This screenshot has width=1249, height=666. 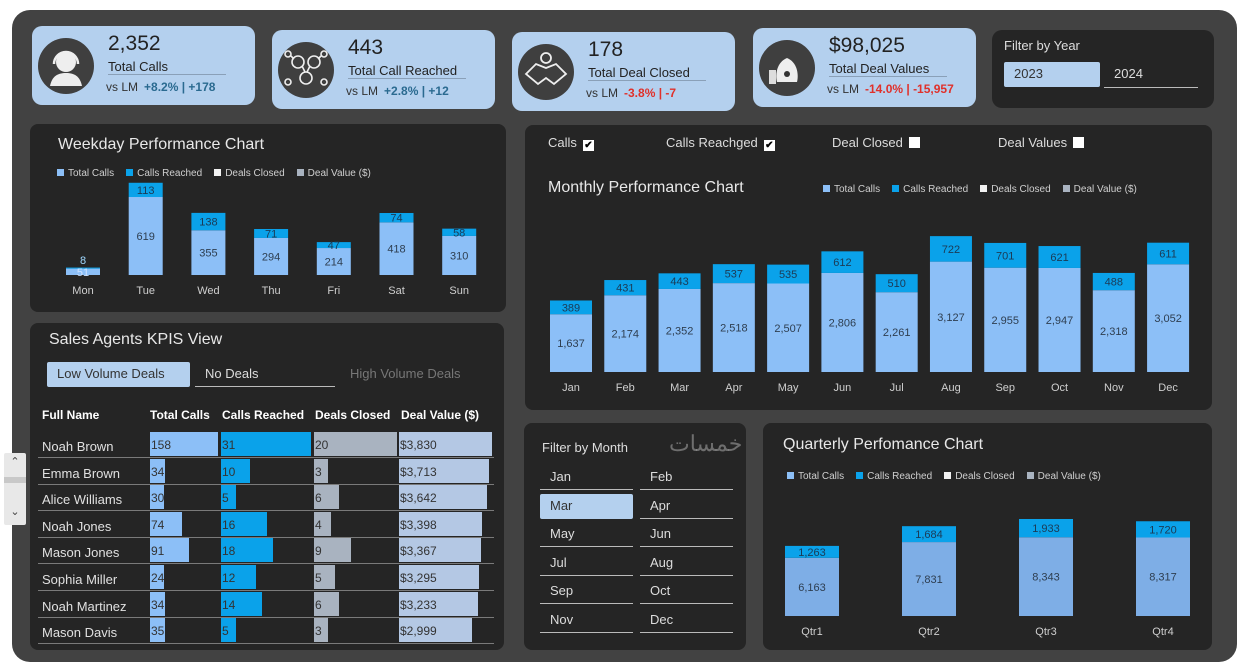 What do you see at coordinates (647, 73) in the screenshot?
I see `kpi-label: Total Deal Closed` at bounding box center [647, 73].